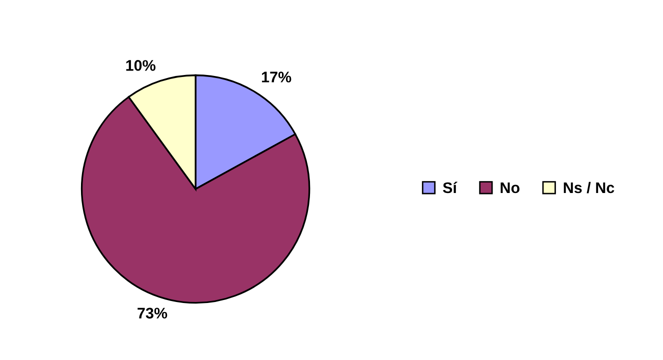 The width and height of the screenshot is (663, 360). Describe the element at coordinates (153, 313) in the screenshot. I see `data-label: 73%` at that location.